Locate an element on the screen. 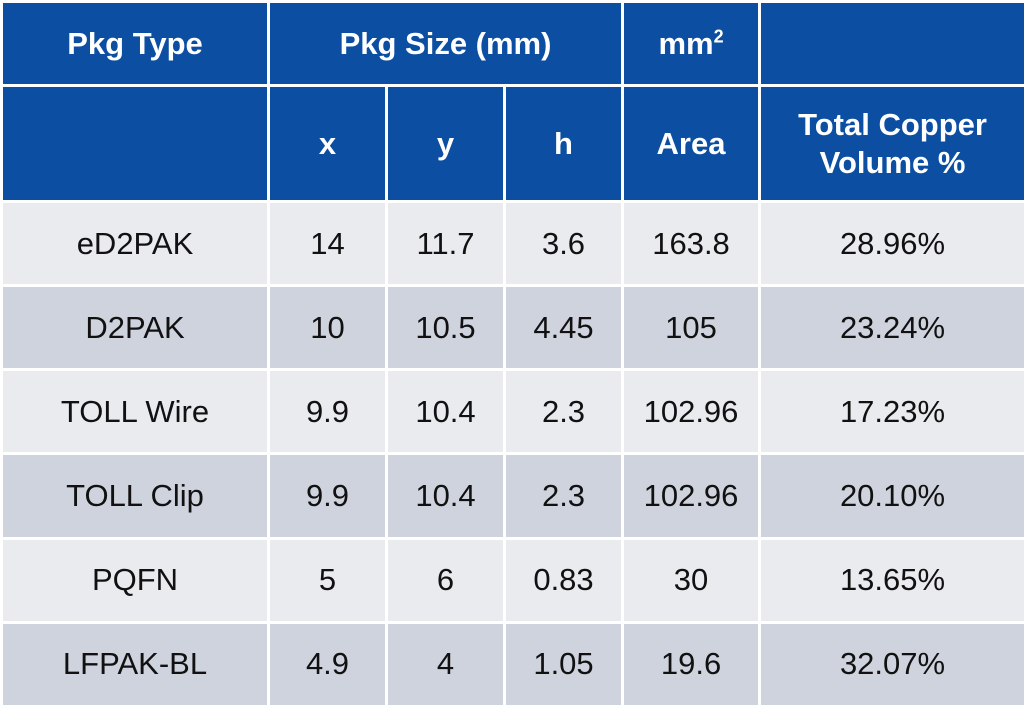  cell-pkg-type: TOLL Wire is located at coordinates (135, 412).